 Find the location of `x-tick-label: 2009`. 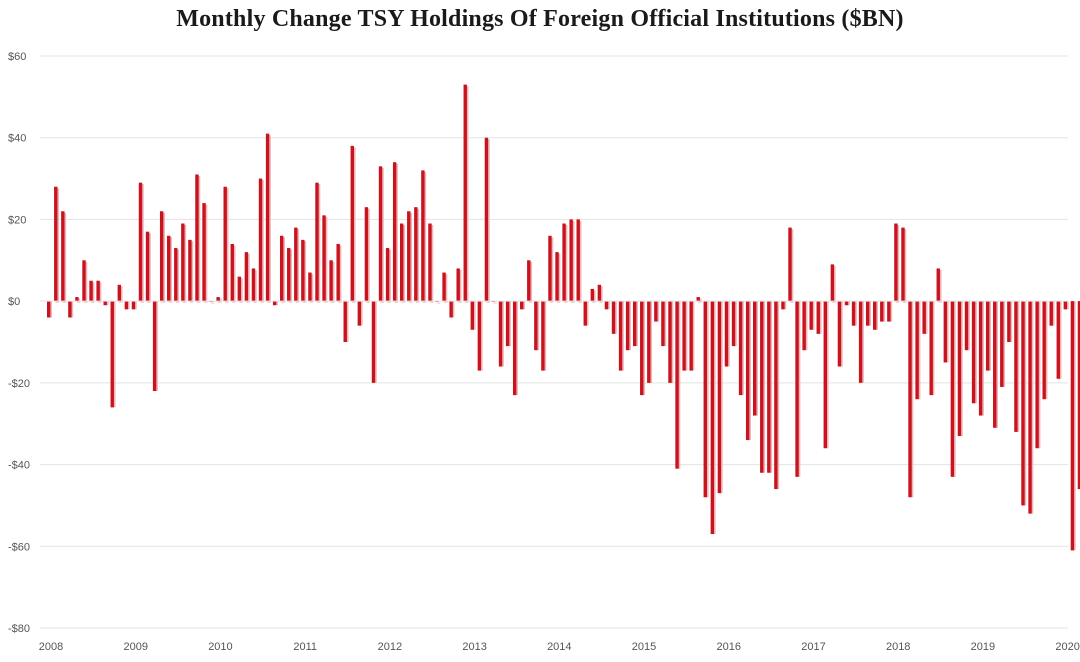

x-tick-label: 2009 is located at coordinates (135, 647).